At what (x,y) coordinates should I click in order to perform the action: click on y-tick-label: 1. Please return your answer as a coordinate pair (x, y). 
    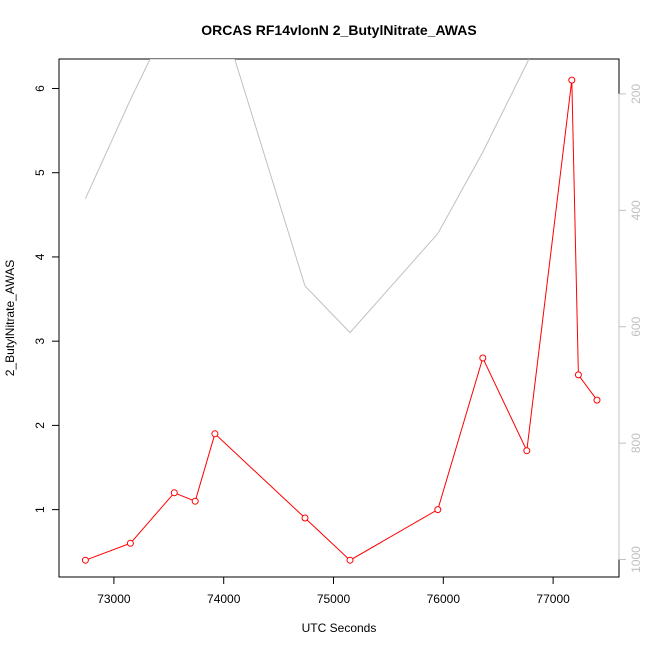
    Looking at the image, I should click on (40, 509).